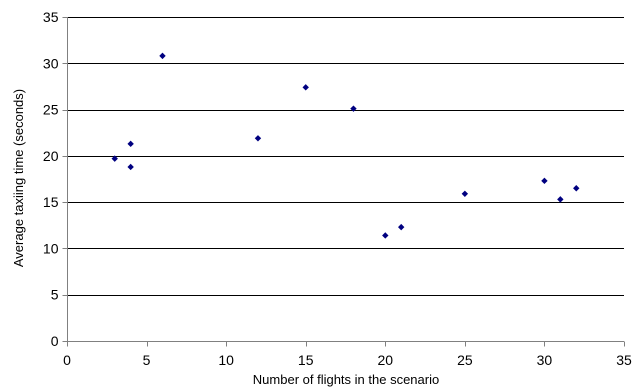 This screenshot has height=387, width=641. What do you see at coordinates (51, 248) in the screenshot?
I see `y-tick-label-10: 10` at bounding box center [51, 248].